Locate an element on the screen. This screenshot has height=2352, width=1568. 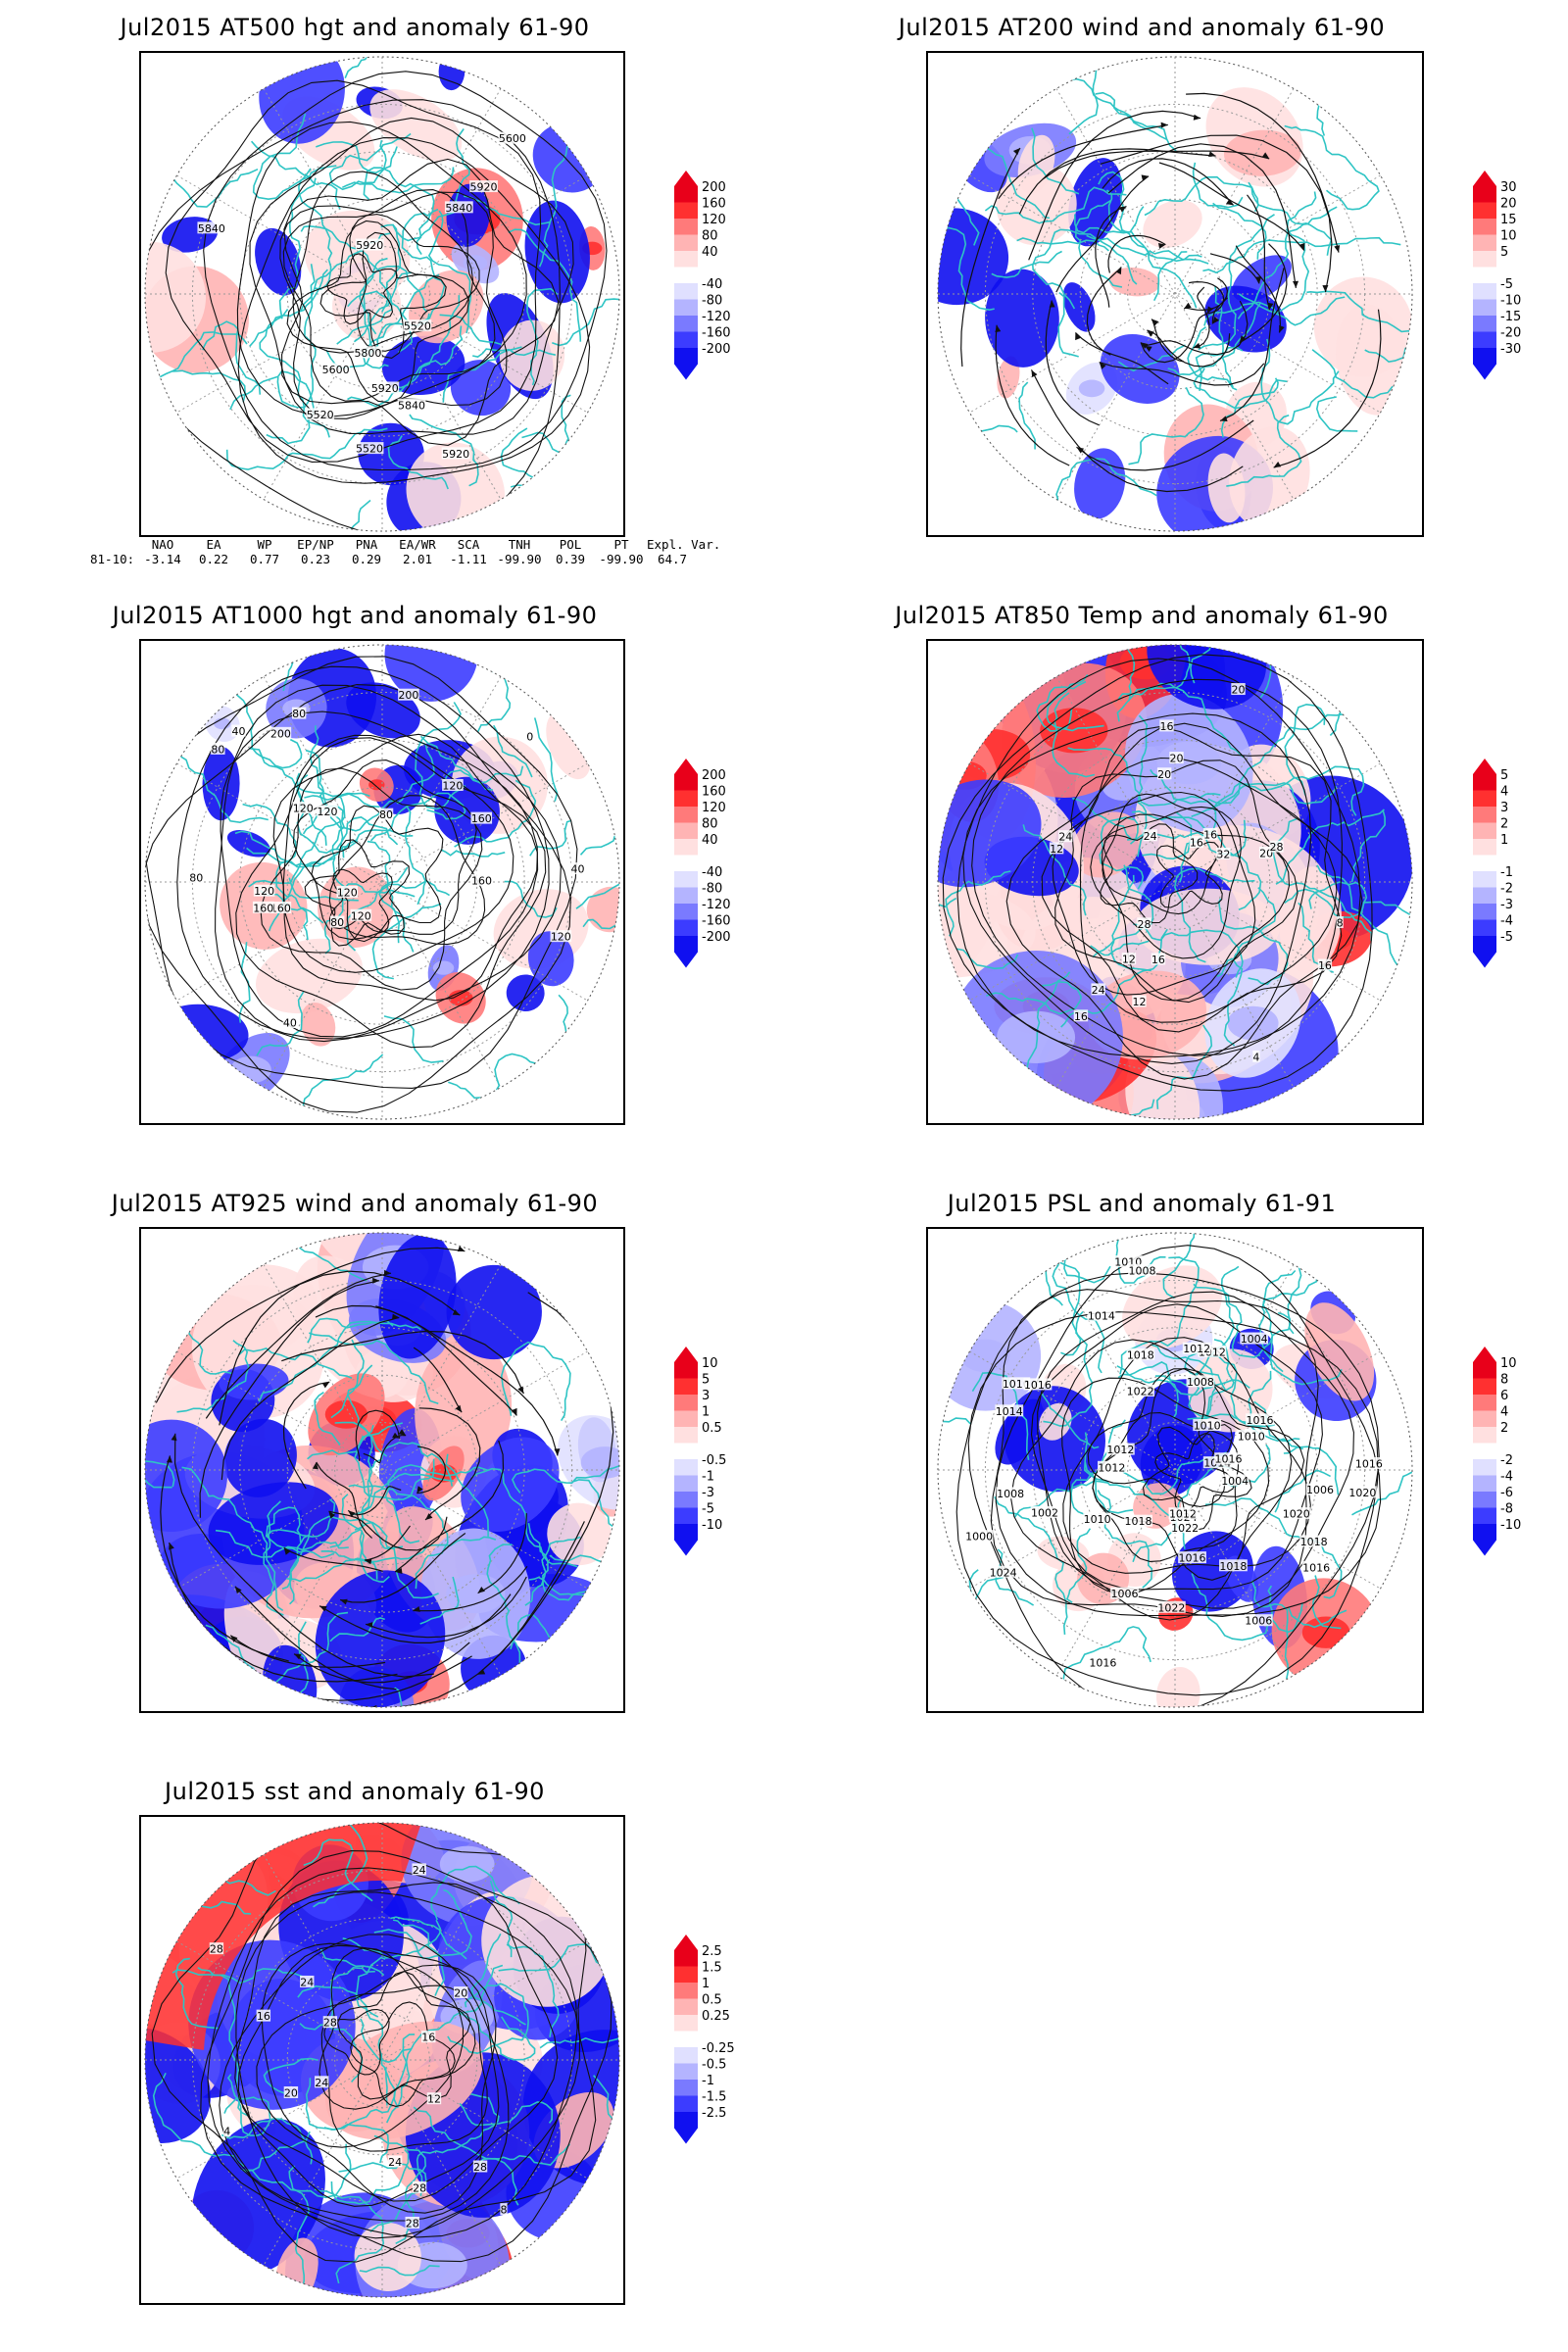
map-frame is located at coordinates (1175, 294).